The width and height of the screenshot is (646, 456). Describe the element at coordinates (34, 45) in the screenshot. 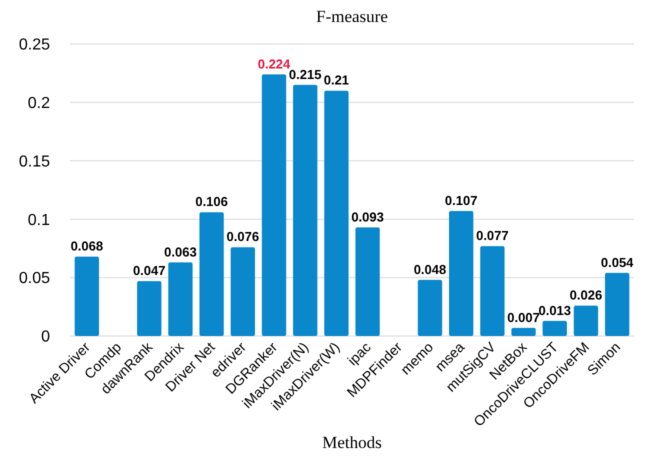

I see `y-tick-label: 0.25` at that location.